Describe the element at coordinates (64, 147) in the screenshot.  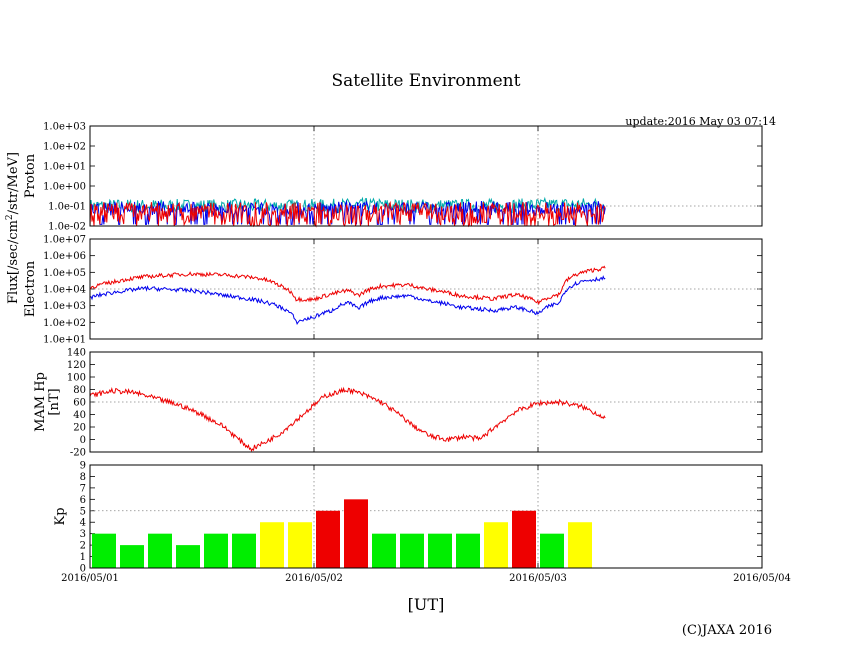
I see `proton-y-tick-label: 1.0e+02` at that location.